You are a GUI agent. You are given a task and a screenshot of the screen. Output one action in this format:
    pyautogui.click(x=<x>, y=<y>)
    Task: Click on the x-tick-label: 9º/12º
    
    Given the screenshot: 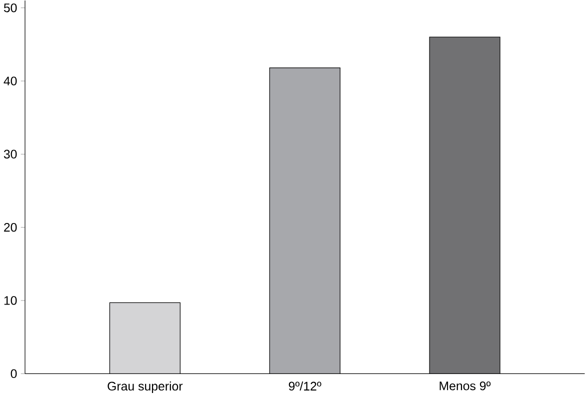 What is the action you would take?
    pyautogui.click(x=305, y=385)
    